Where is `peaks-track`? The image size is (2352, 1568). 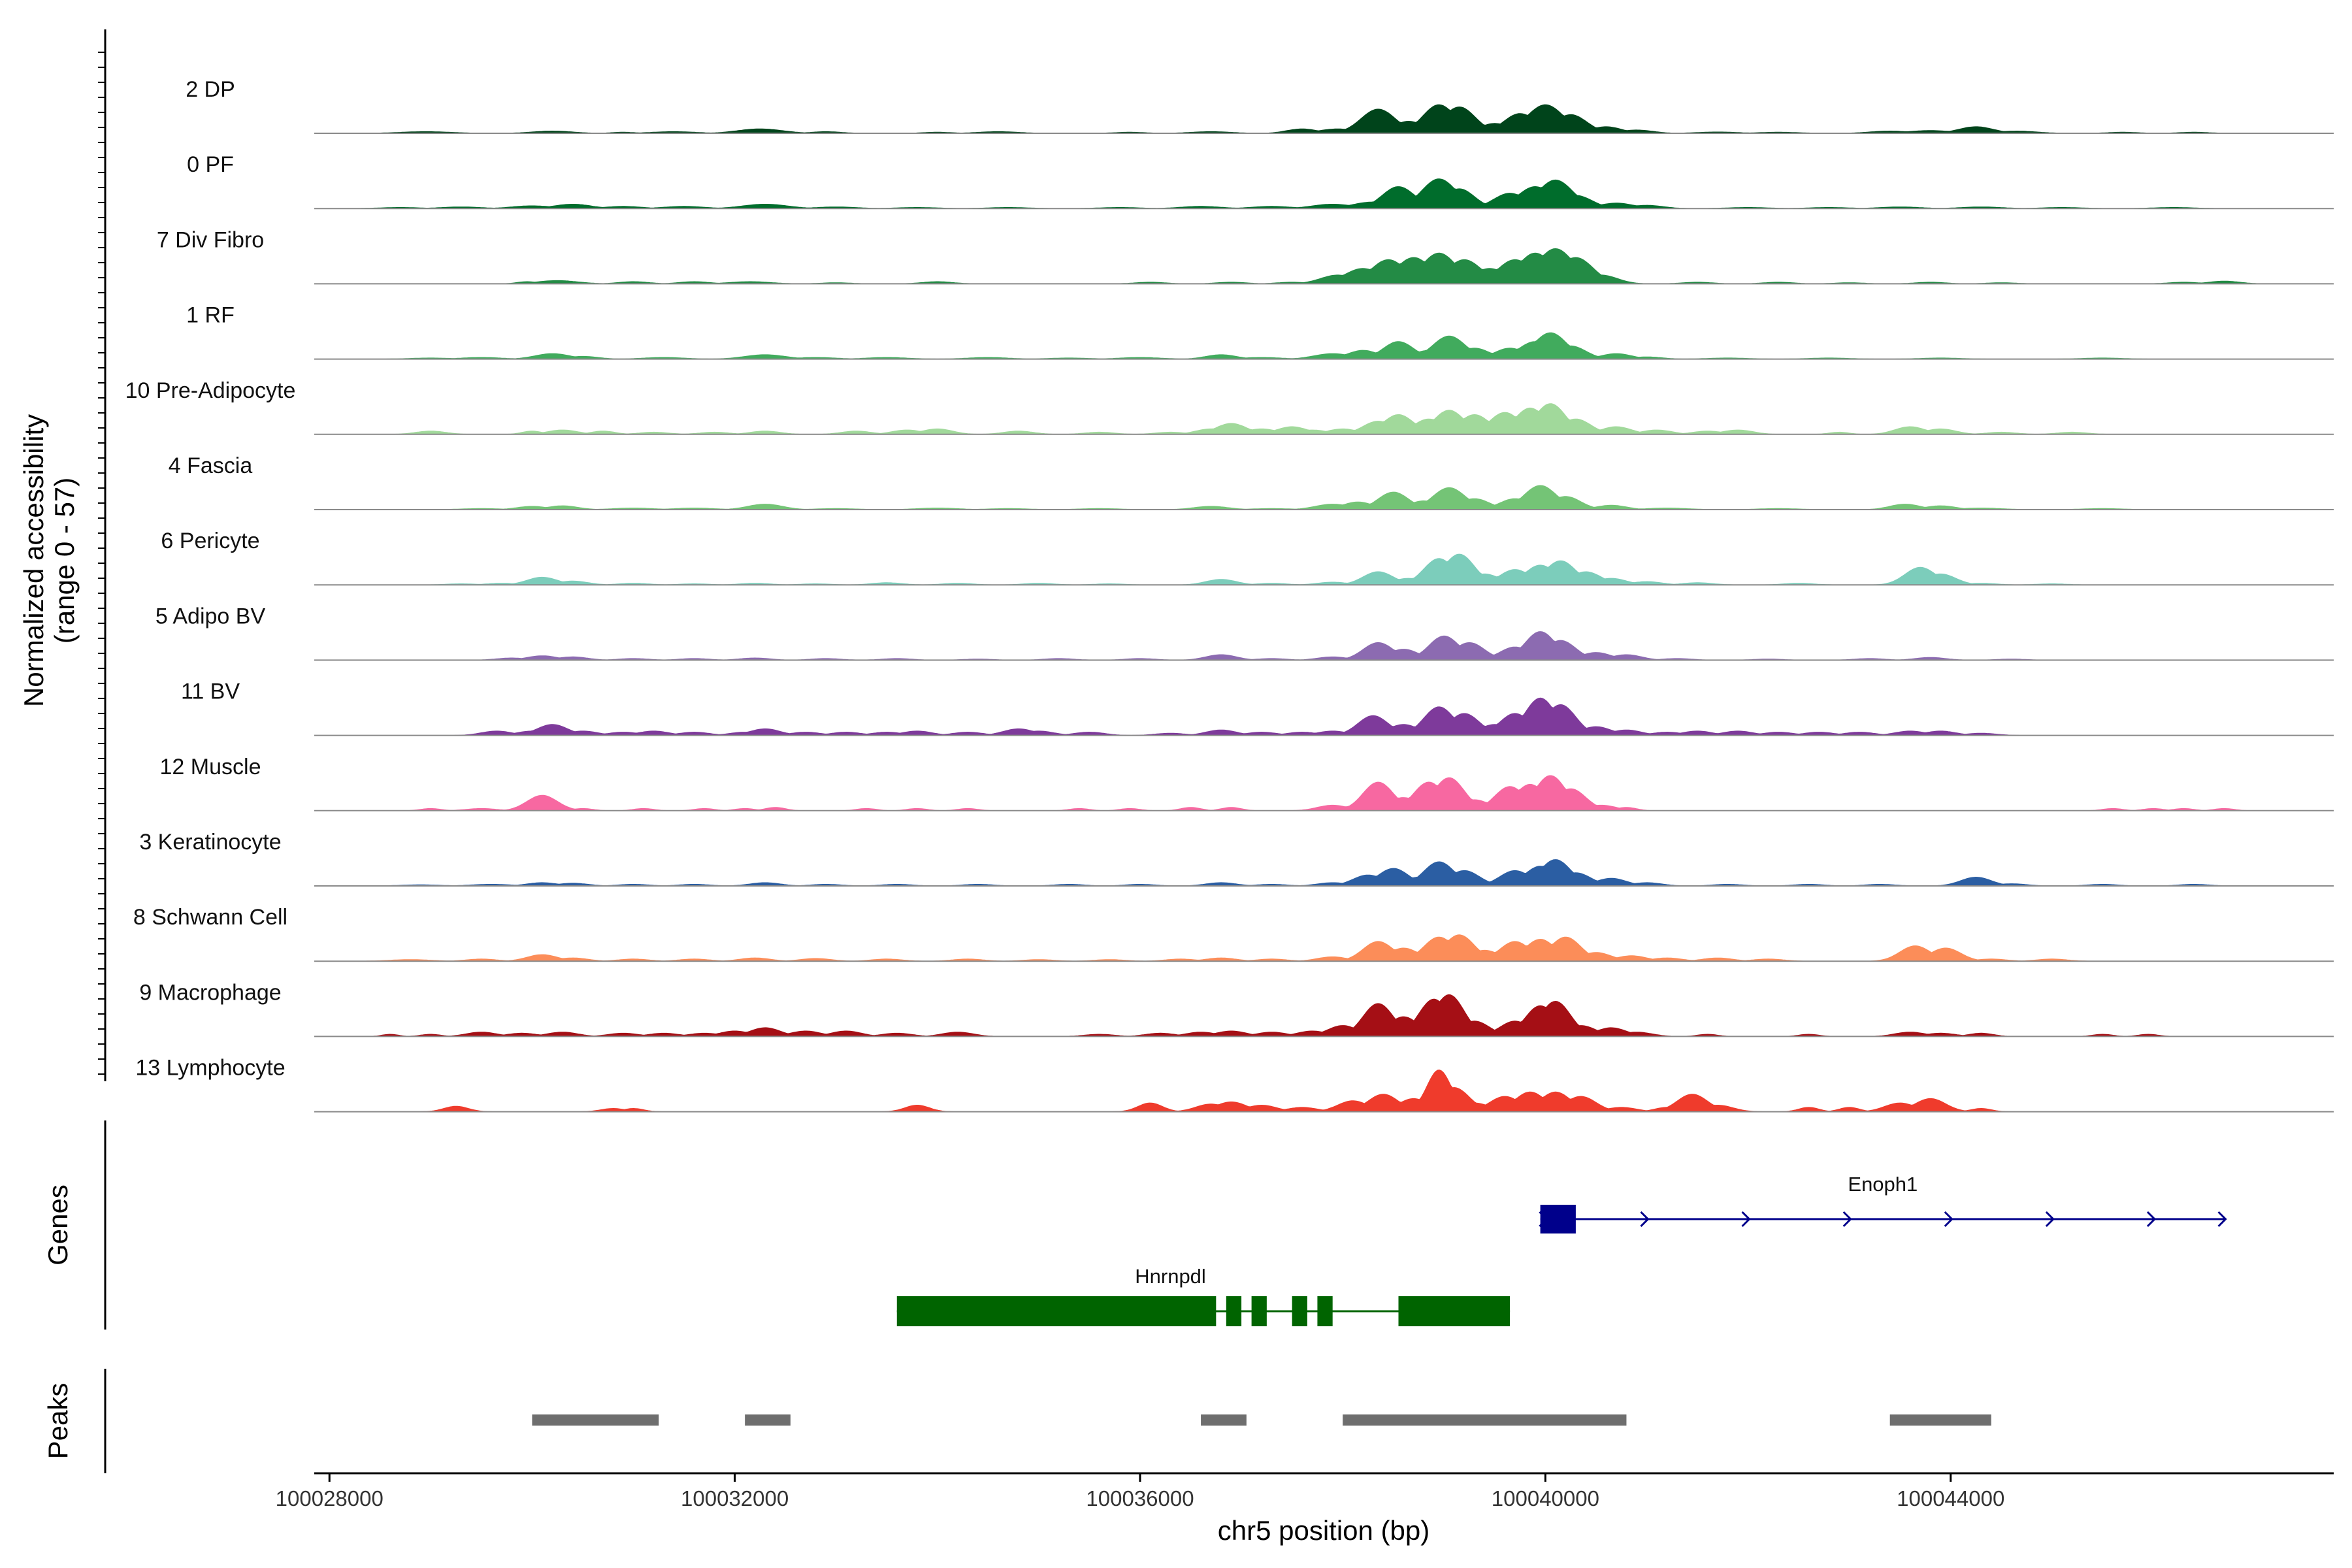
peaks-track is located at coordinates (1261, 1420).